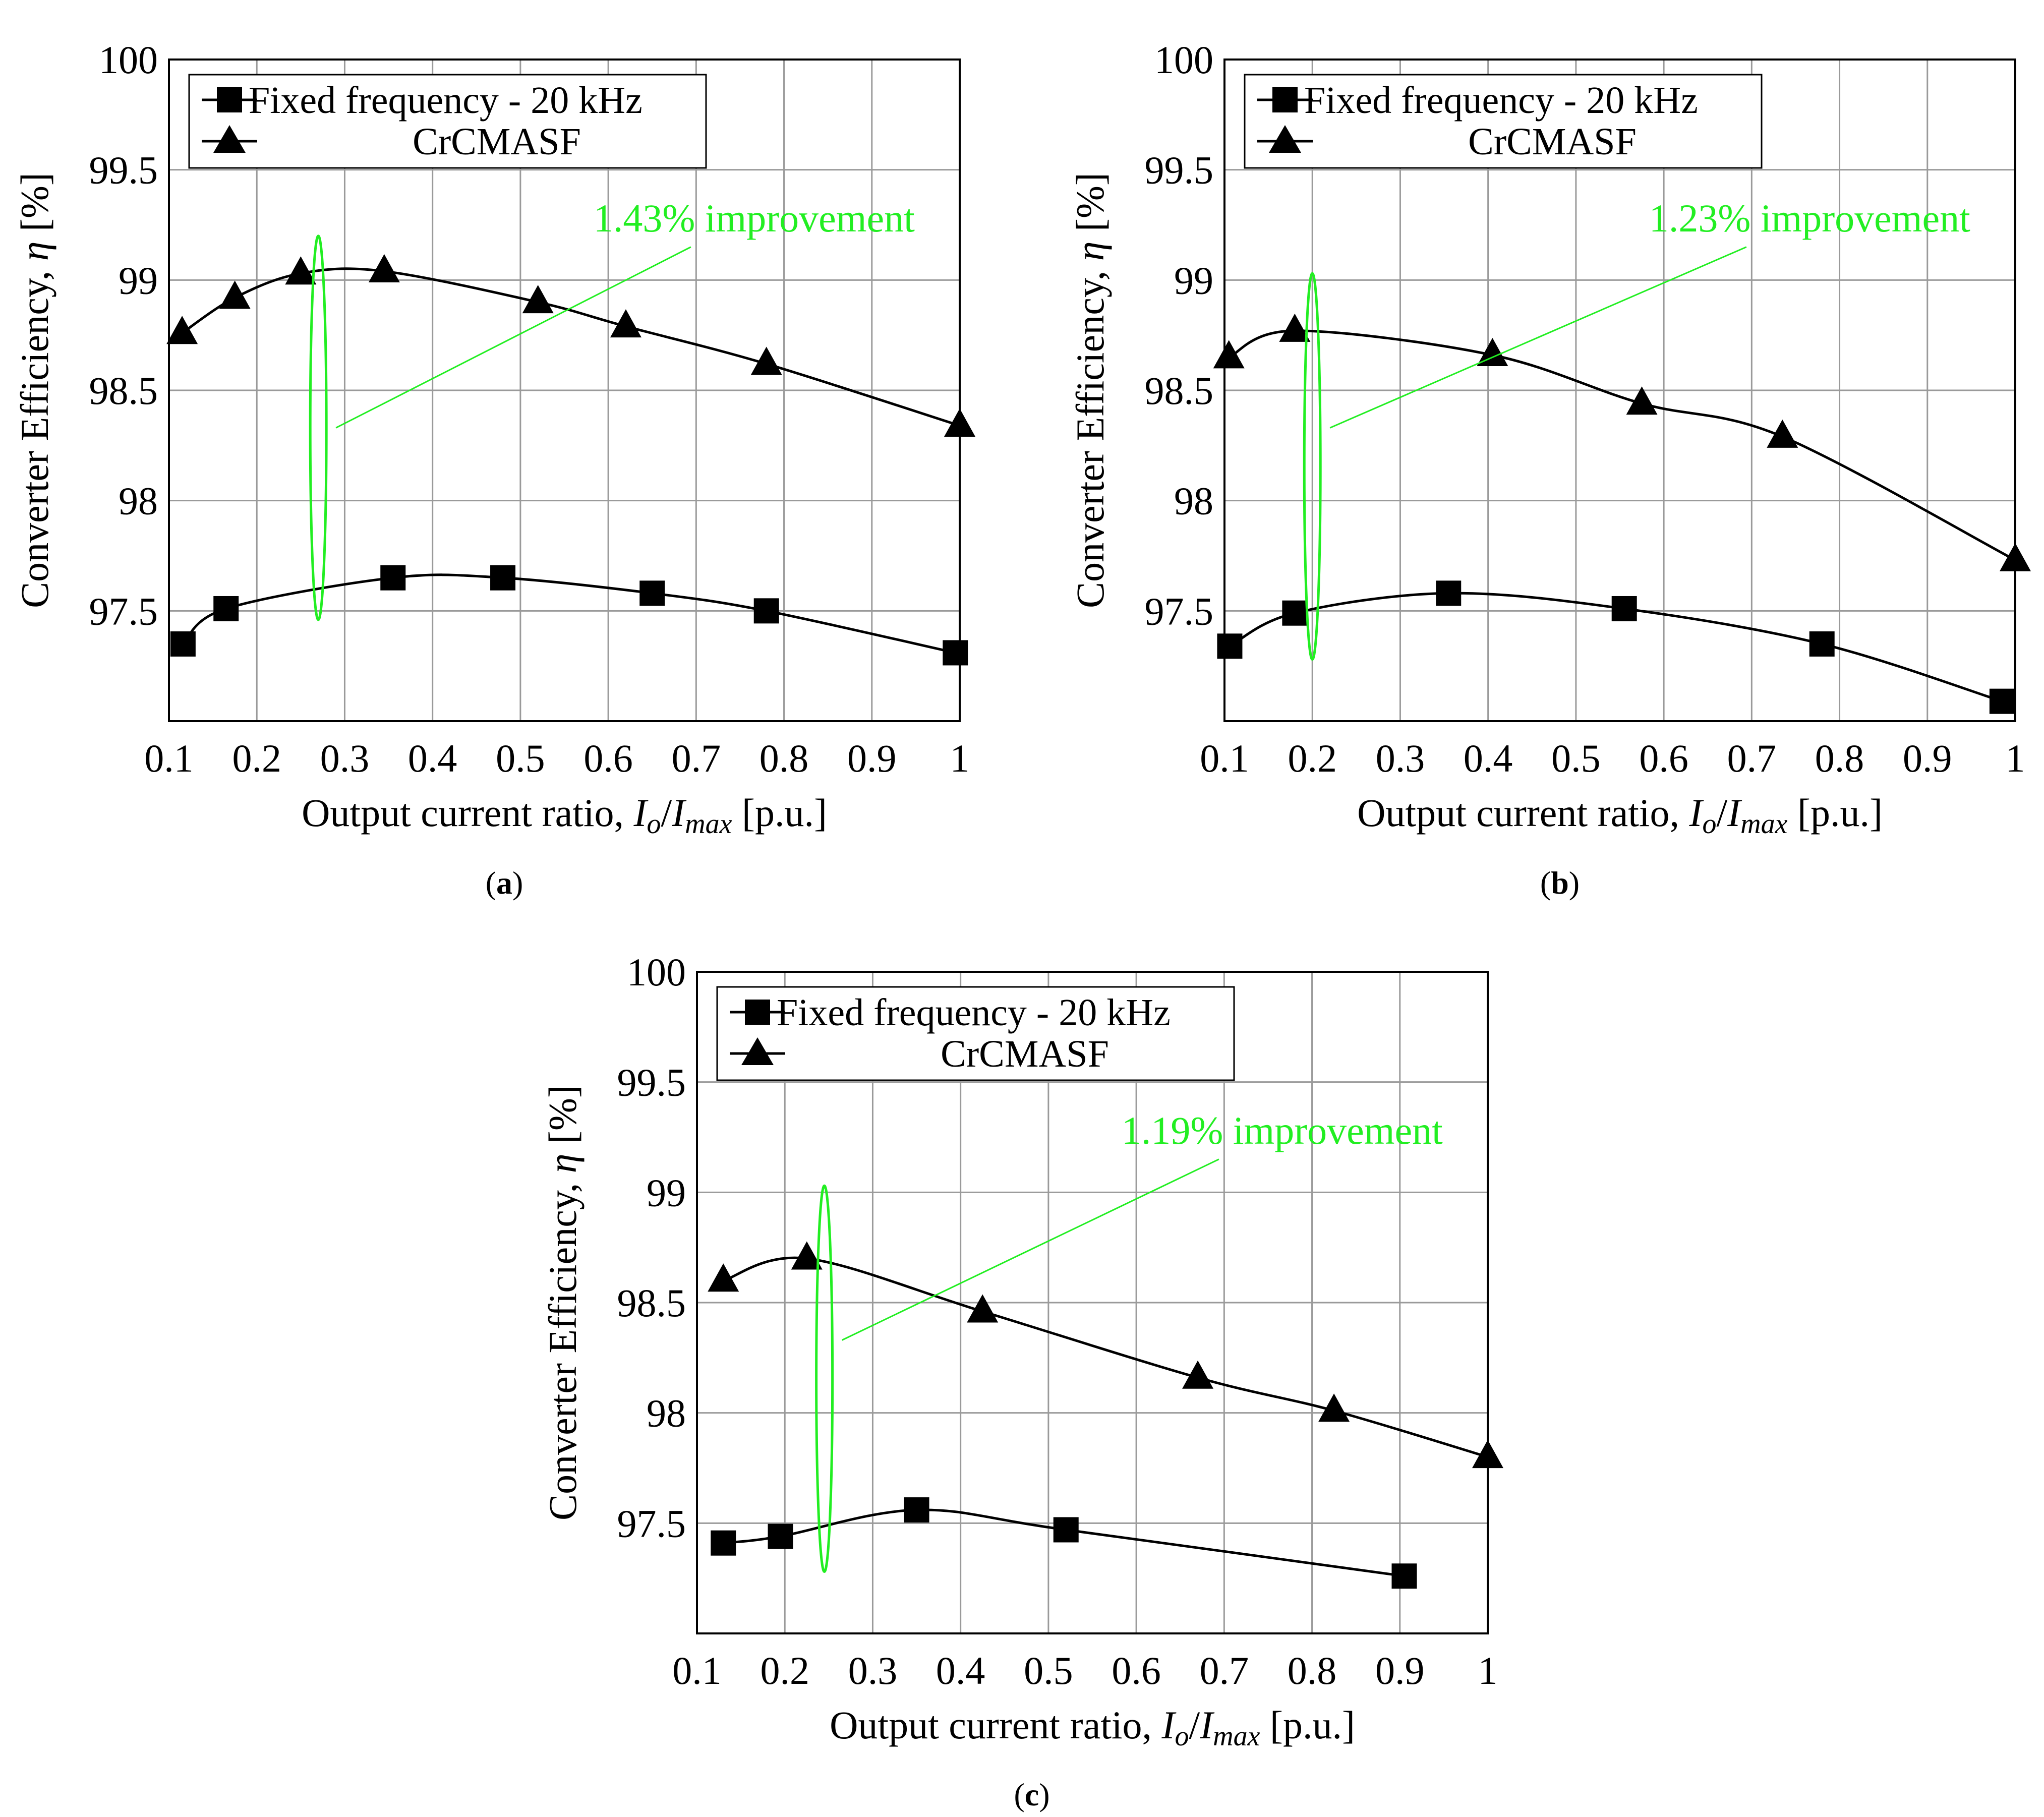 This screenshot has width=2044, height=1817. Describe the element at coordinates (128, 60) in the screenshot. I see `y-tick-label: 100` at that location.